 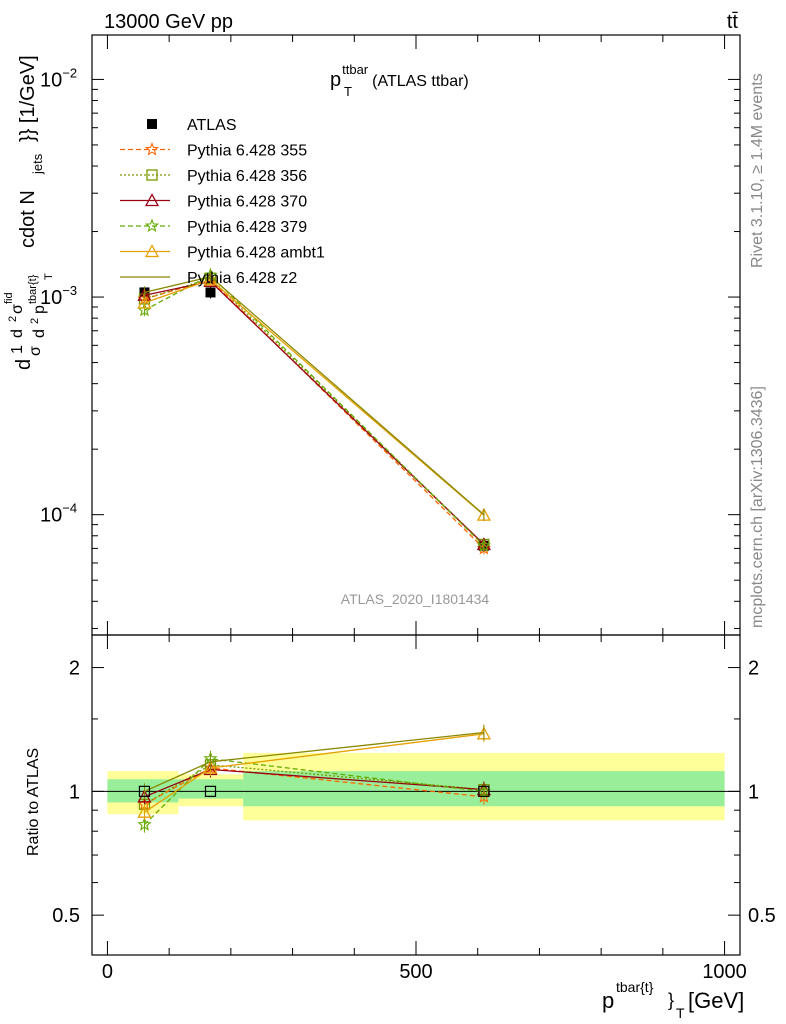 What do you see at coordinates (247, 202) in the screenshot?
I see `legend-label-3: Pythia 6.428 370` at bounding box center [247, 202].